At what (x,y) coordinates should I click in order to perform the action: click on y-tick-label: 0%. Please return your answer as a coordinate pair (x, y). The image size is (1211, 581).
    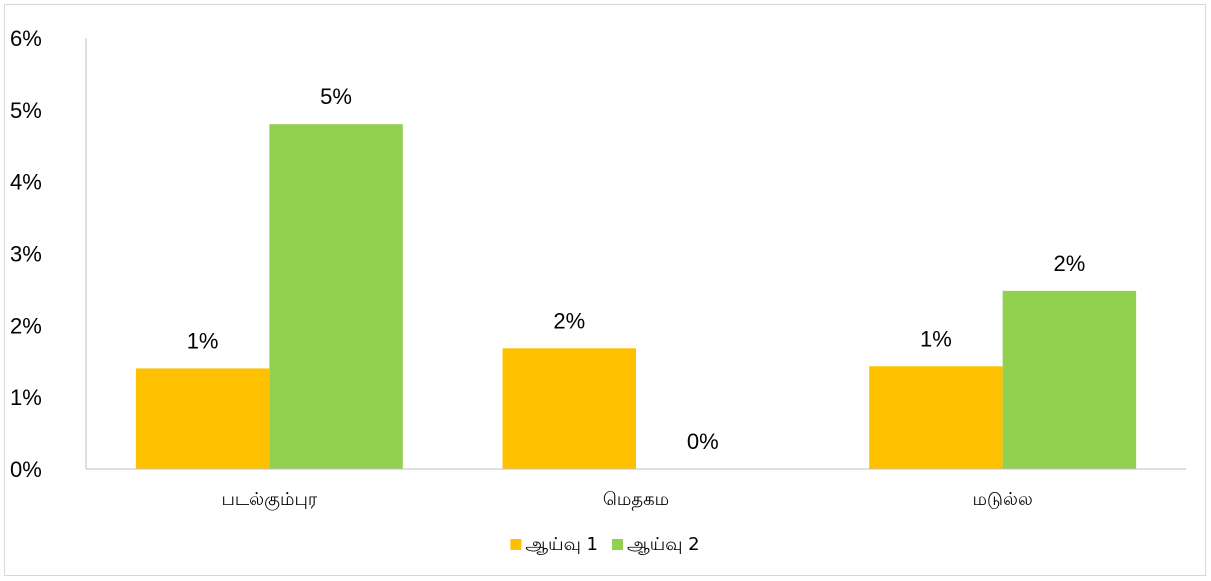
    Looking at the image, I should click on (26, 469).